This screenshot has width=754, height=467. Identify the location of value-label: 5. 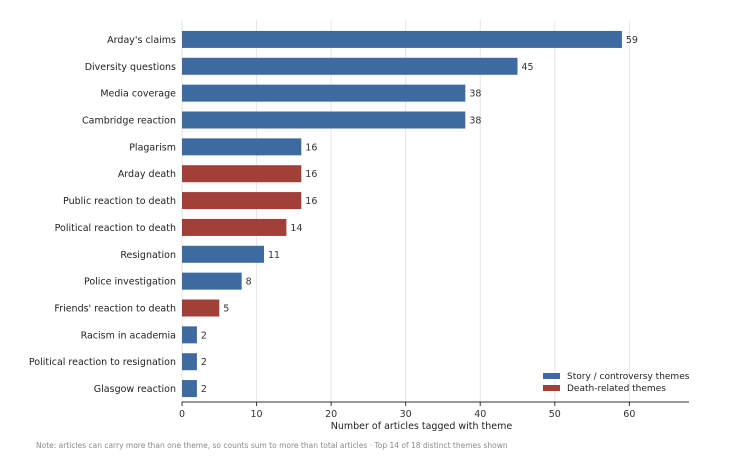
(226, 309).